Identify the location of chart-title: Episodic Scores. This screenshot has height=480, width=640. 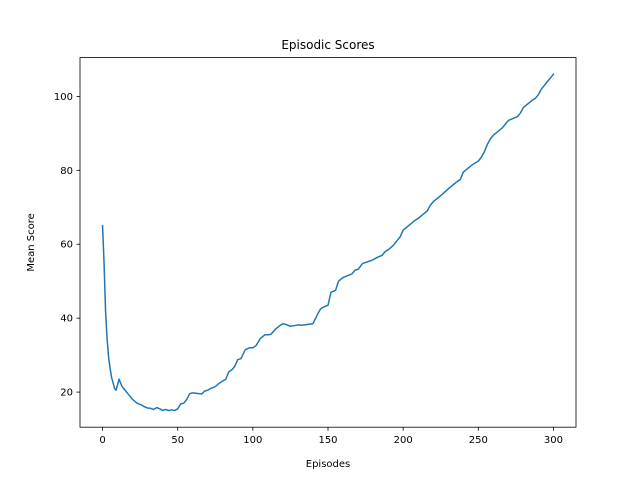
(327, 45).